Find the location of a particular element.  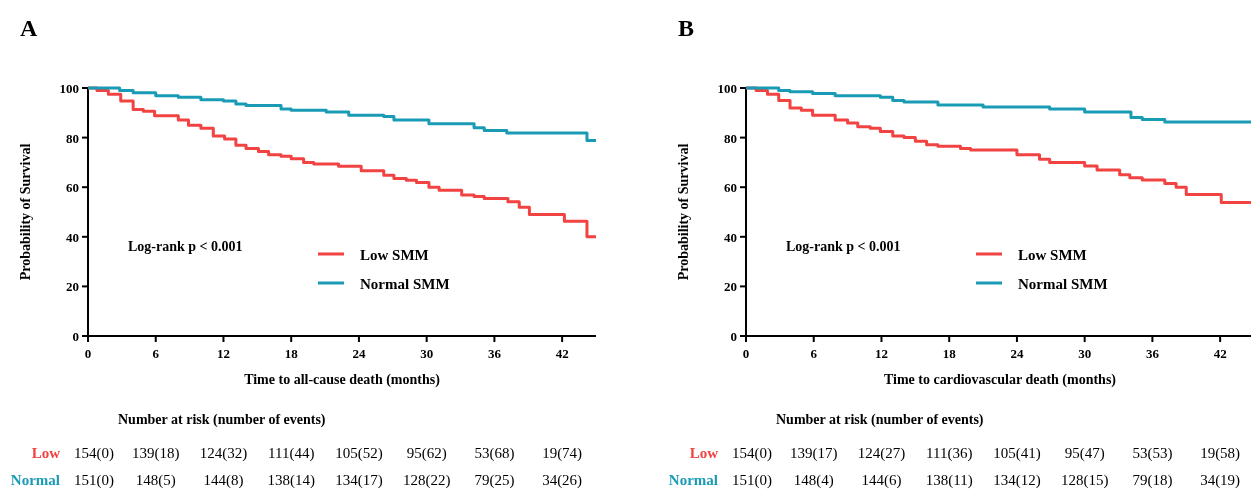

text: 105(41) is located at coordinates (1017, 453).